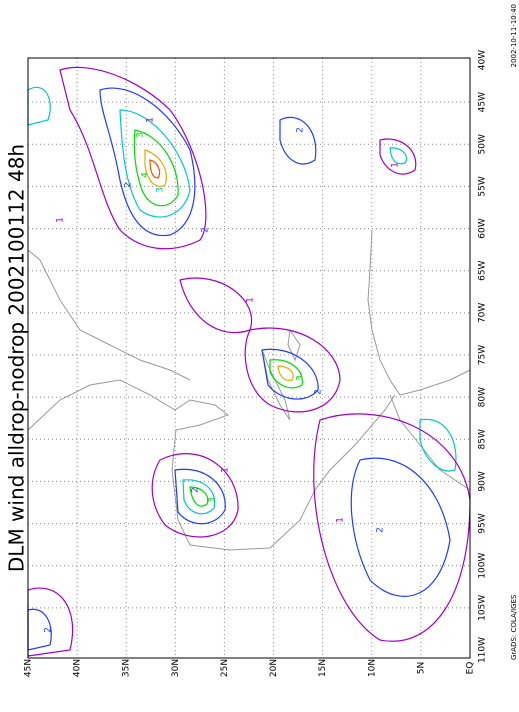 The image size is (519, 712). What do you see at coordinates (483, 523) in the screenshot?
I see `longitude-label: 95W` at bounding box center [483, 523].